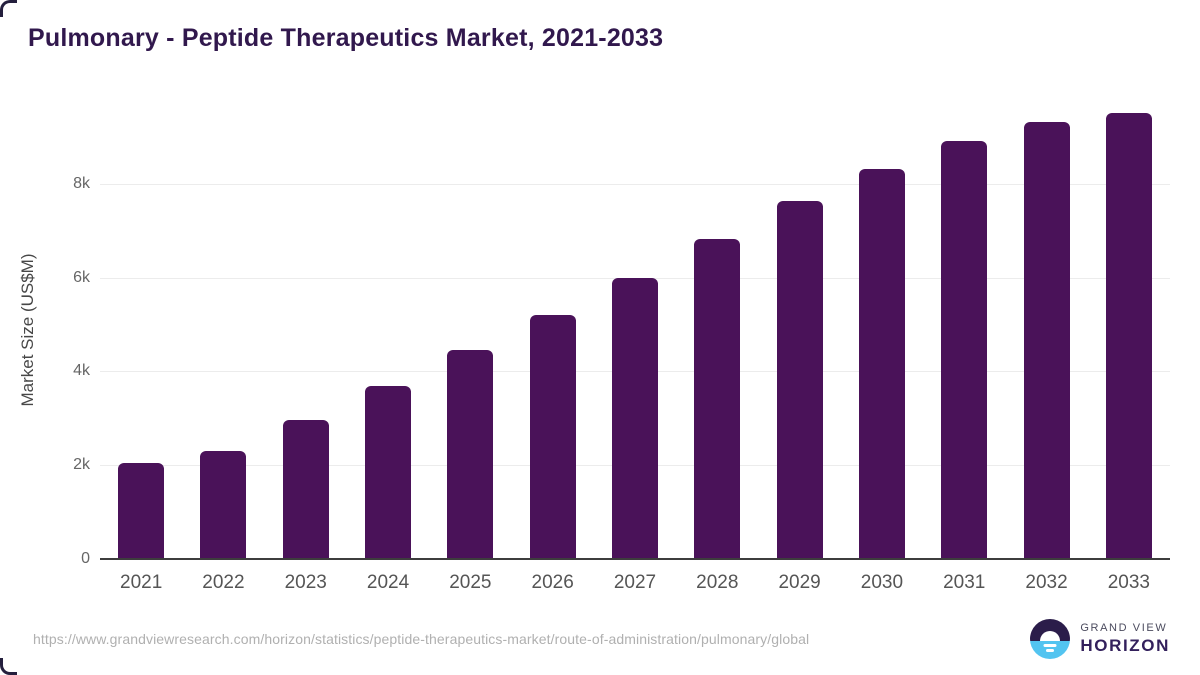  Describe the element at coordinates (470, 582) in the screenshot. I see `x-tick-label: 2025` at that location.